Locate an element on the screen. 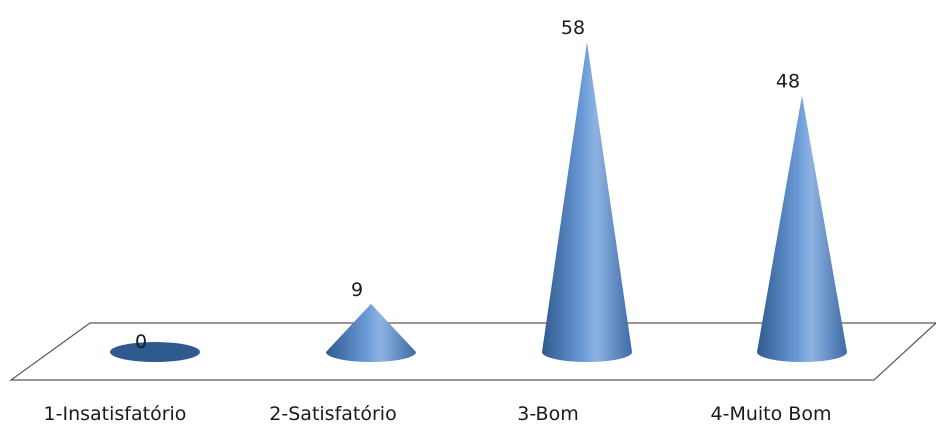 Image resolution: width=936 pixels, height=427 pixels. value-label-4: 48 is located at coordinates (788, 81).